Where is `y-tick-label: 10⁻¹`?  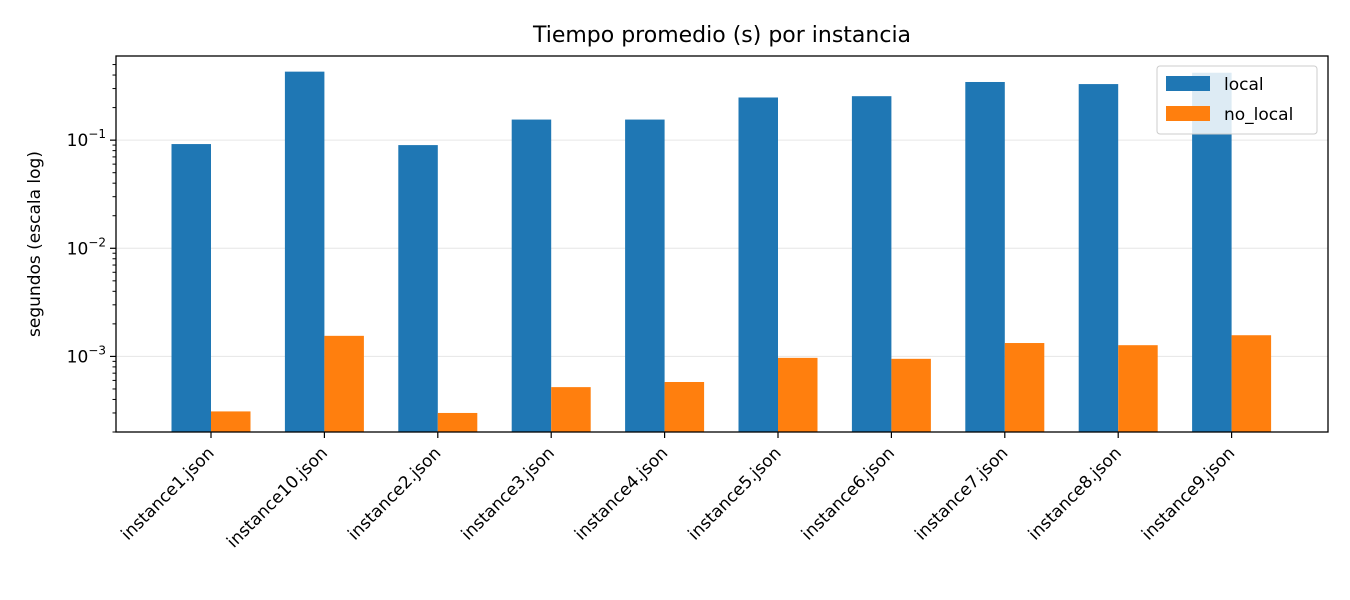
y-tick-label: 10⁻¹ is located at coordinates (86, 139).